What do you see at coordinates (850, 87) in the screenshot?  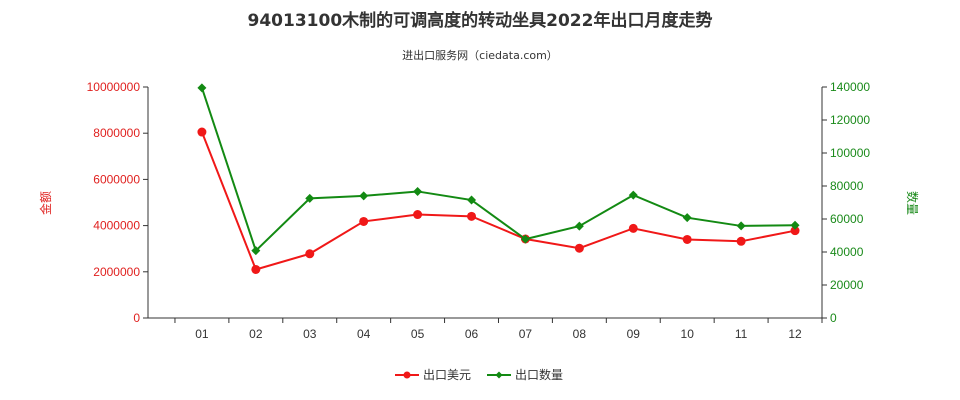 I see `right-tick-label: 140000` at bounding box center [850, 87].